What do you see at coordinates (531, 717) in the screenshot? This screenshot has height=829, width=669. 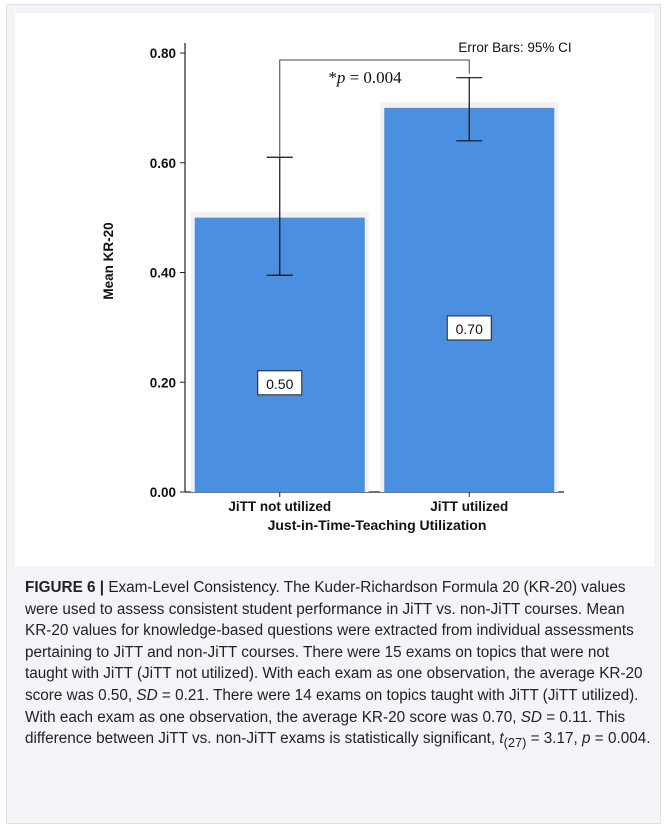 I see `caption-sd-2: SD` at bounding box center [531, 717].